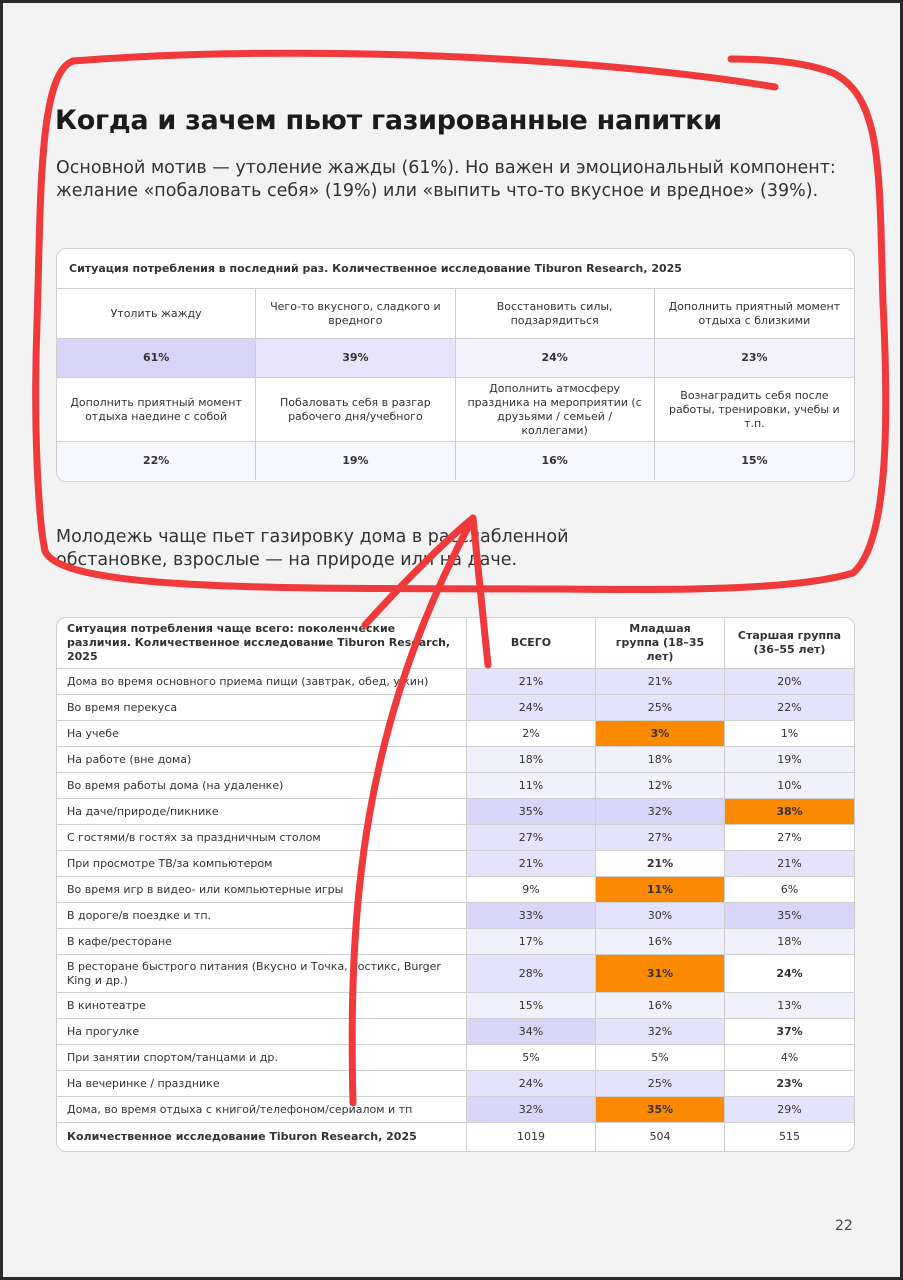 This screenshot has height=1280, width=903. What do you see at coordinates (262, 1058) in the screenshot?
I see `row-label: При занятии спортом/танцами и др.` at bounding box center [262, 1058].